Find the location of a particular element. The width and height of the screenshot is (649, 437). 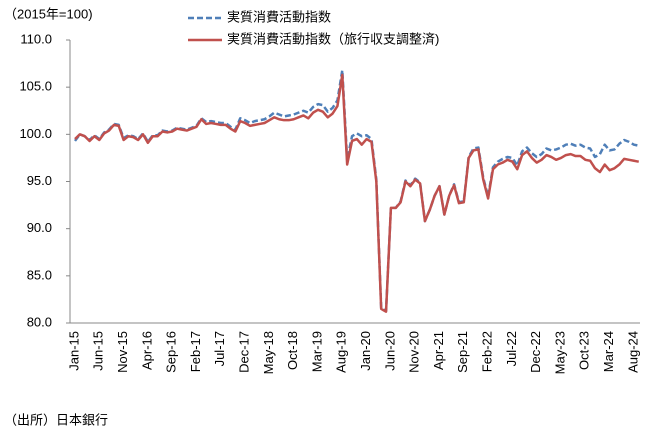

x-tick-label: Aug-24 is located at coordinates (632, 352).